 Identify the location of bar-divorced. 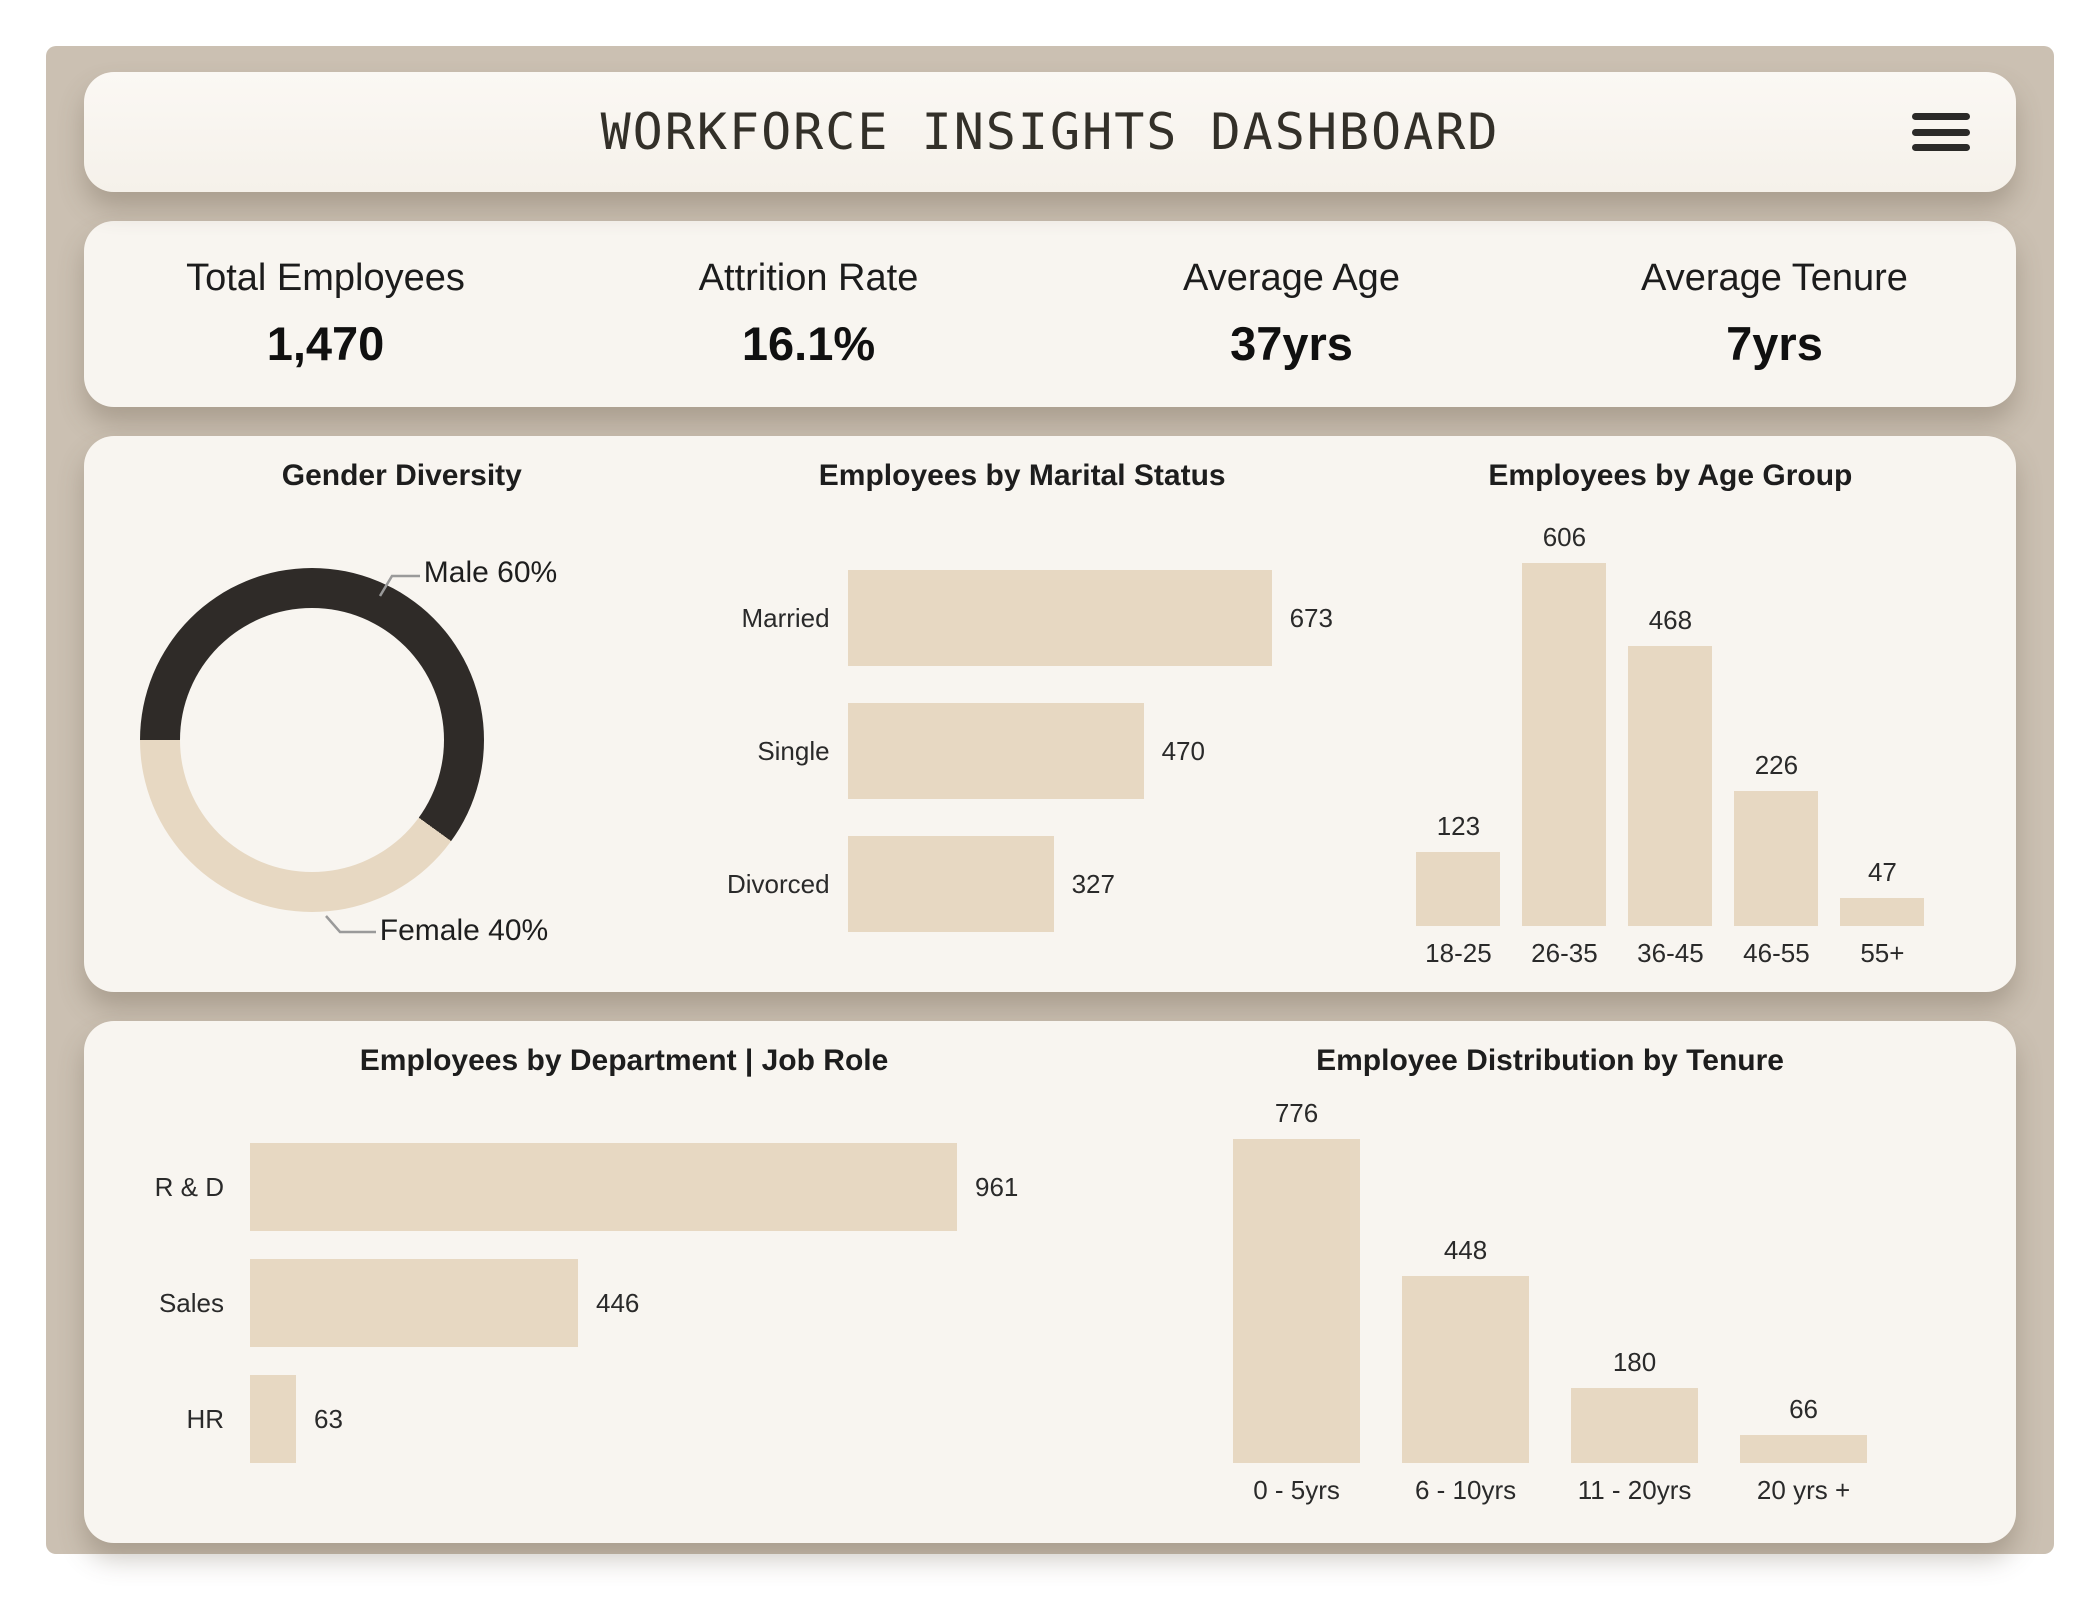
(950, 884).